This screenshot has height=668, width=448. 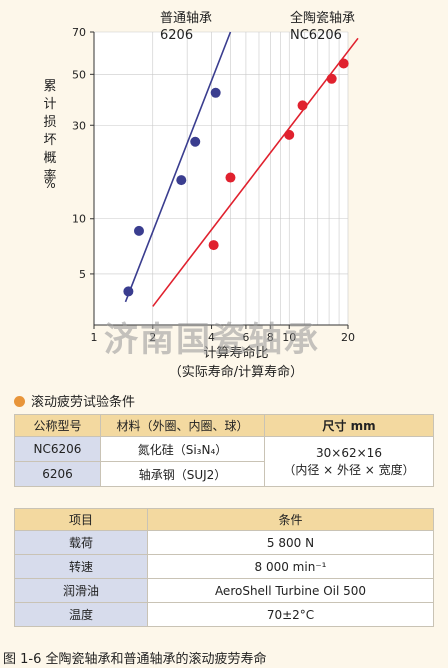 What do you see at coordinates (83, 402) in the screenshot?
I see `section-title-text: 滚动疲劳试验条件` at bounding box center [83, 402].